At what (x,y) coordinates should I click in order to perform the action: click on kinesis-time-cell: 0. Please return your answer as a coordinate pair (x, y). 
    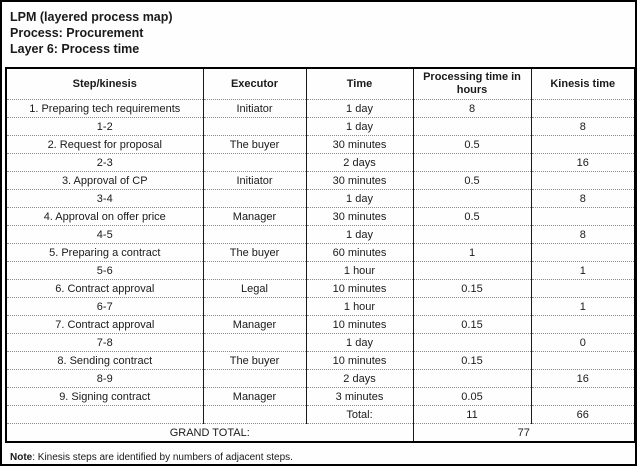
    Looking at the image, I should click on (582, 342).